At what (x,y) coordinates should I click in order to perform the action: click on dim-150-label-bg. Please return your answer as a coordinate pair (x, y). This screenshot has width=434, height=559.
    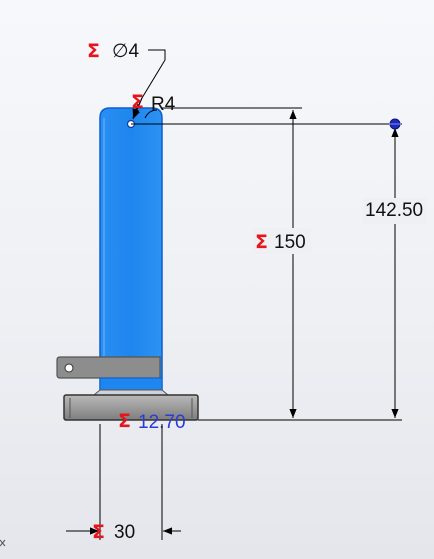
    Looking at the image, I should click on (282, 241).